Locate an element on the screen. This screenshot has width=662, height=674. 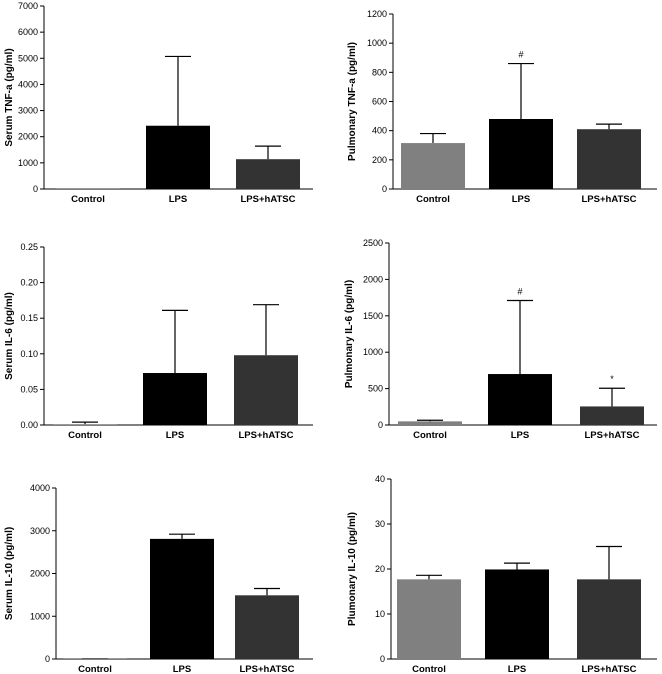
significance-marker: * is located at coordinates (612, 379).